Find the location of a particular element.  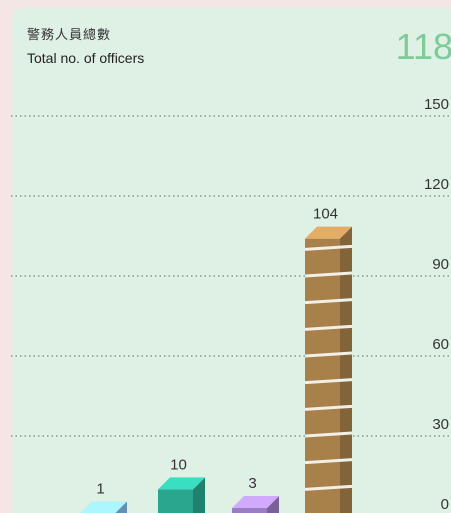

chart-title-en: Total no. of officers is located at coordinates (86, 58).